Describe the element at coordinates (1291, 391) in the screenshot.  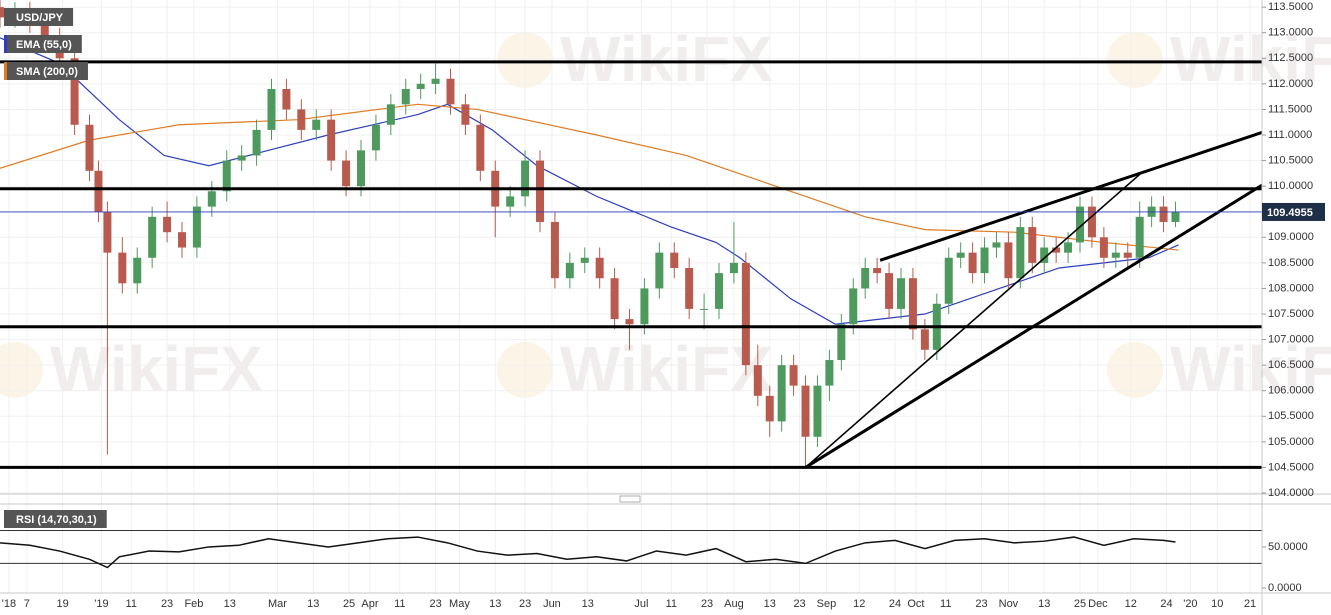
I see `y-tick-label: 106.0000` at that location.